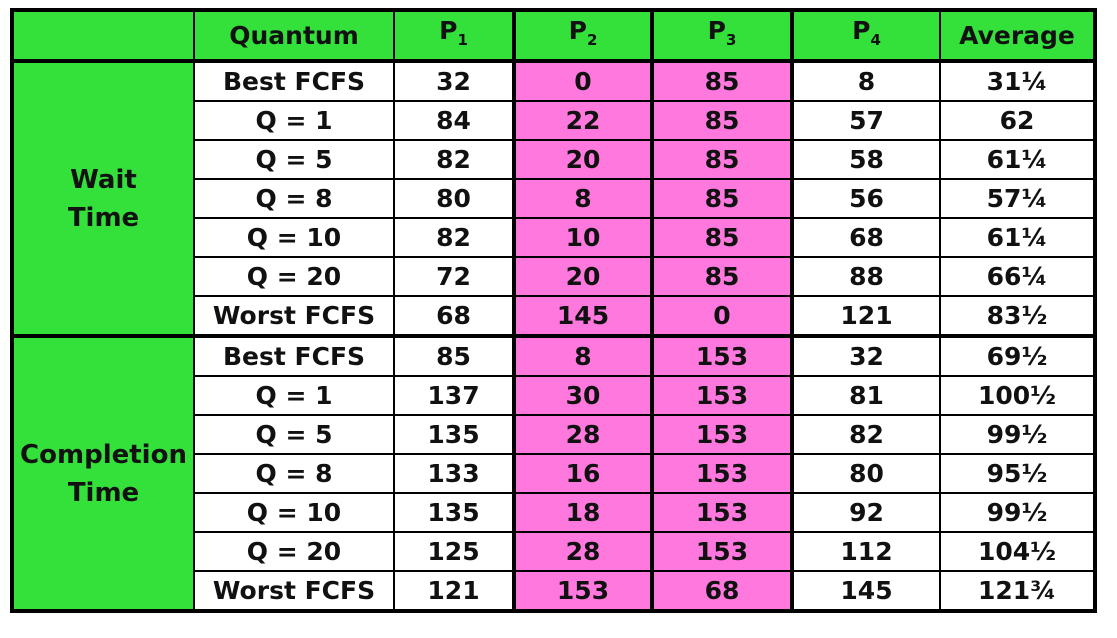 The width and height of the screenshot is (1117, 638). I want to click on wait-label-line1: Wait, so click(103, 179).